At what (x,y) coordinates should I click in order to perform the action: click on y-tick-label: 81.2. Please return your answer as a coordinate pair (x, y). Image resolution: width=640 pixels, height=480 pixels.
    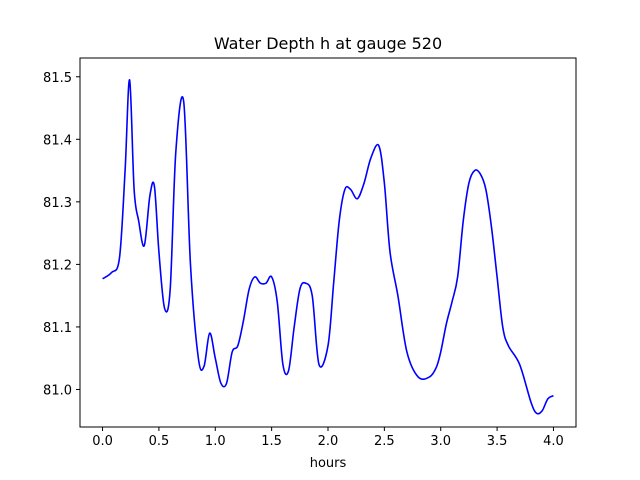
    Looking at the image, I should click on (57, 265).